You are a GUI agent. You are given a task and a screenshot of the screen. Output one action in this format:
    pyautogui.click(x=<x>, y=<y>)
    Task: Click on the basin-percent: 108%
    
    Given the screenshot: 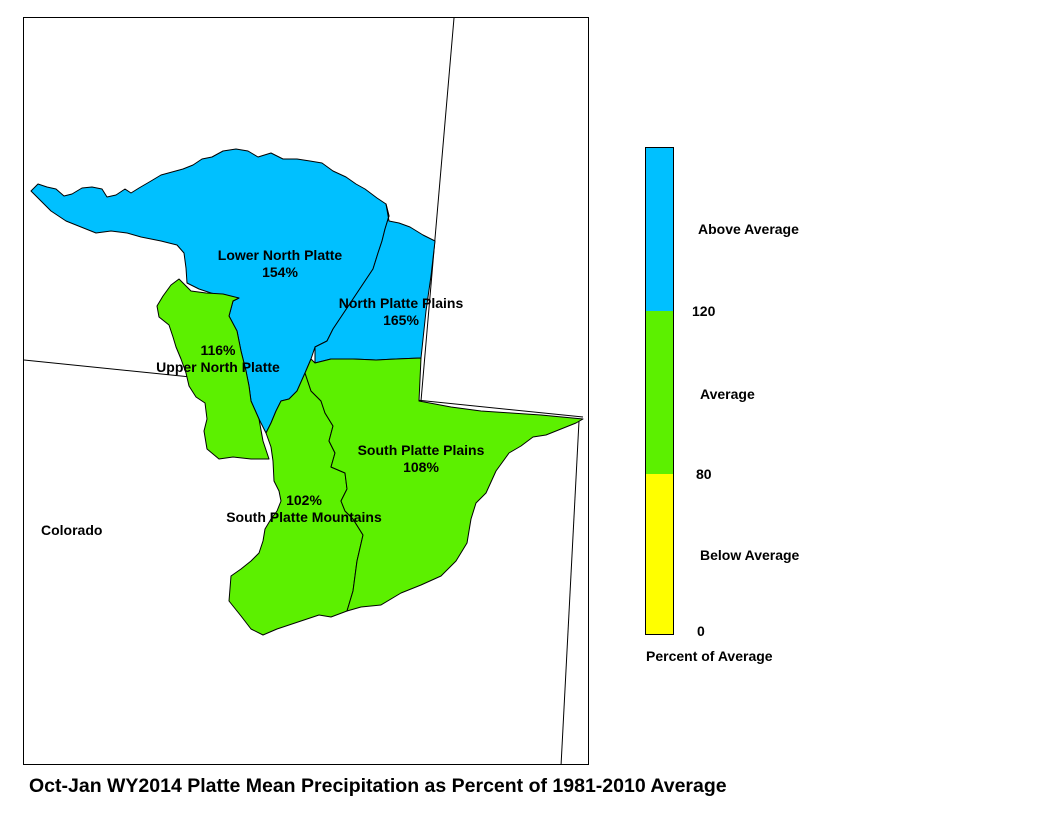 What is the action you would take?
    pyautogui.click(x=421, y=467)
    